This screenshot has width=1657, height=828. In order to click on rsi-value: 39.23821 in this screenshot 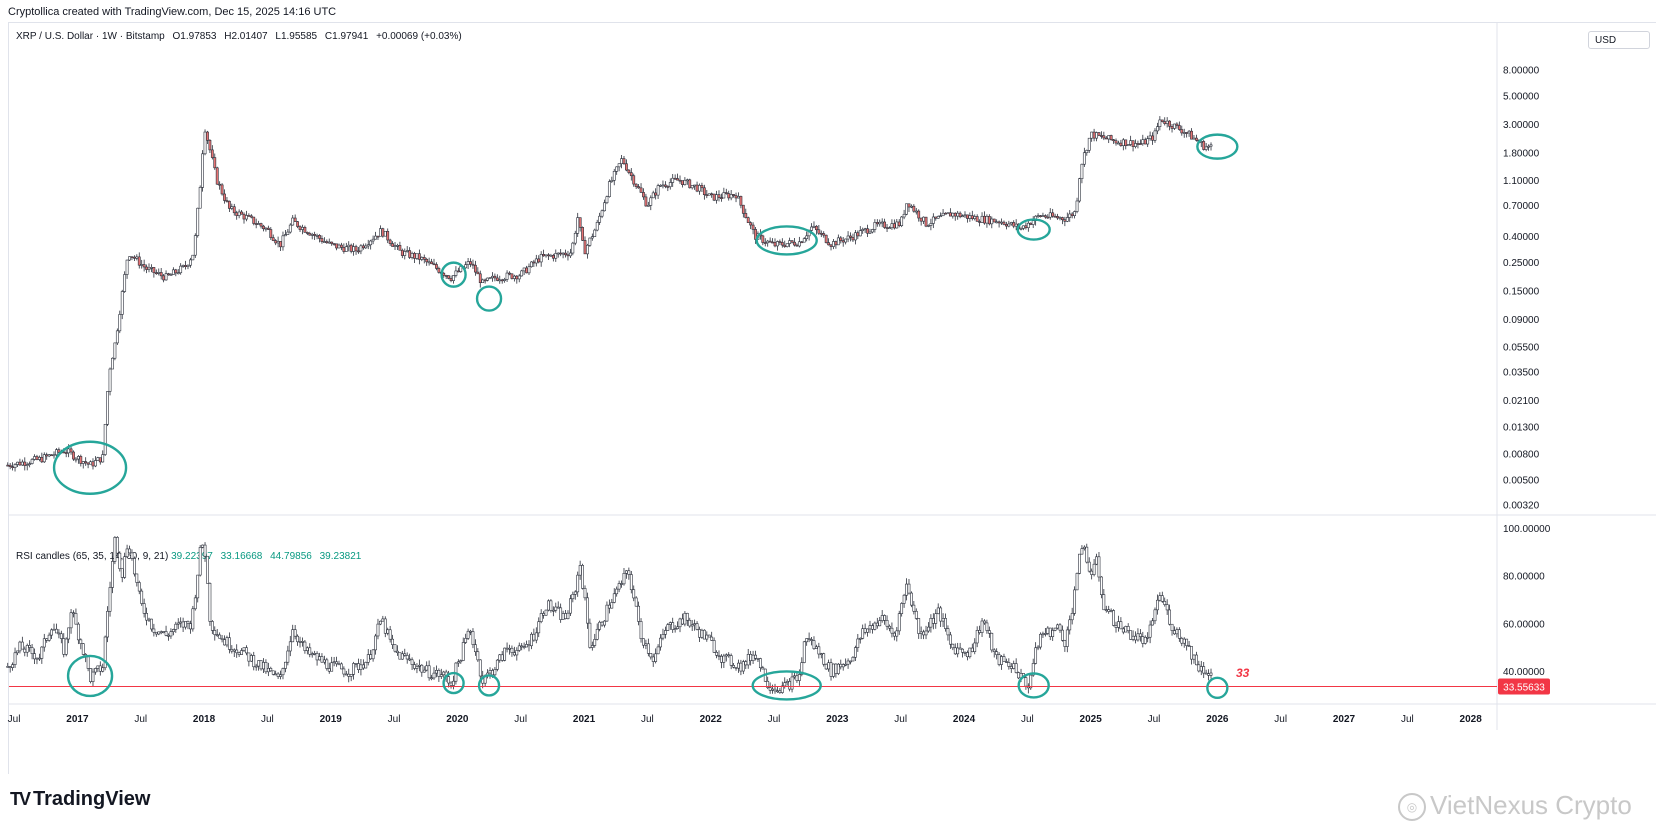, I will do `click(340, 556)`.